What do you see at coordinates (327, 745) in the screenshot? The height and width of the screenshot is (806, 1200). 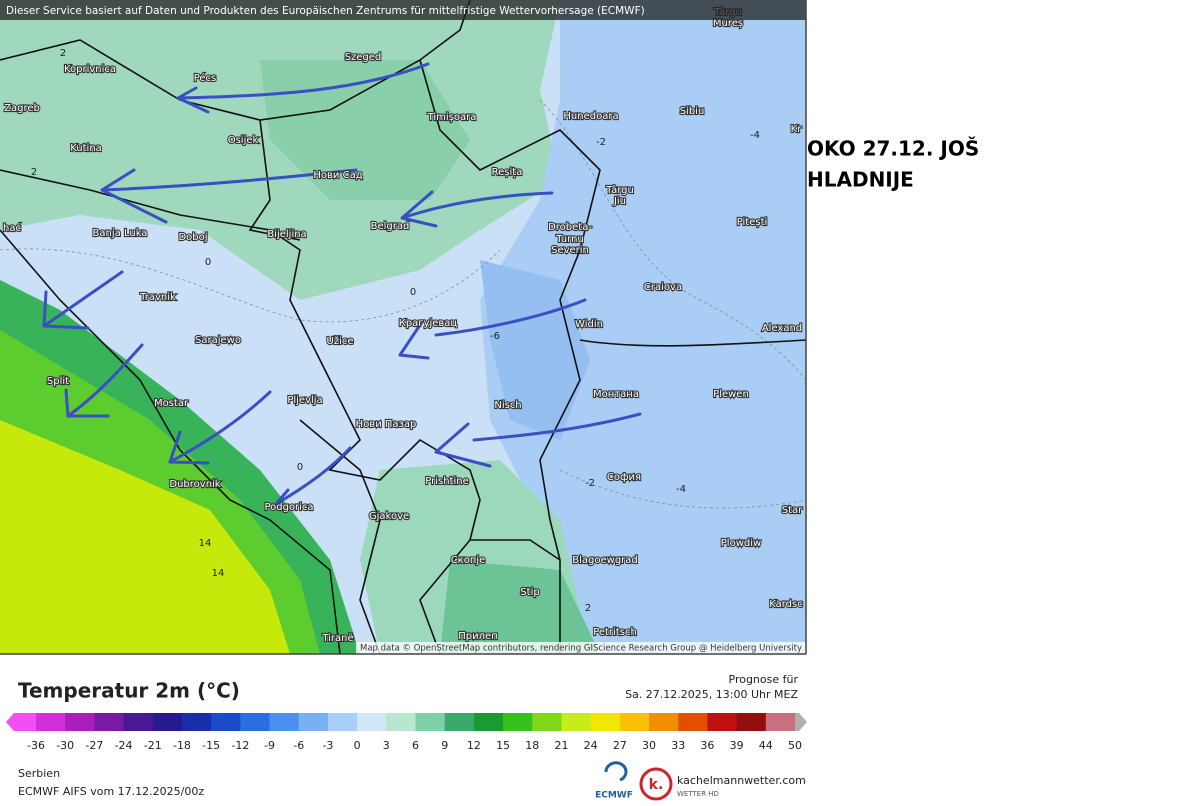 I see `colorbar-tick-label: -3` at bounding box center [327, 745].